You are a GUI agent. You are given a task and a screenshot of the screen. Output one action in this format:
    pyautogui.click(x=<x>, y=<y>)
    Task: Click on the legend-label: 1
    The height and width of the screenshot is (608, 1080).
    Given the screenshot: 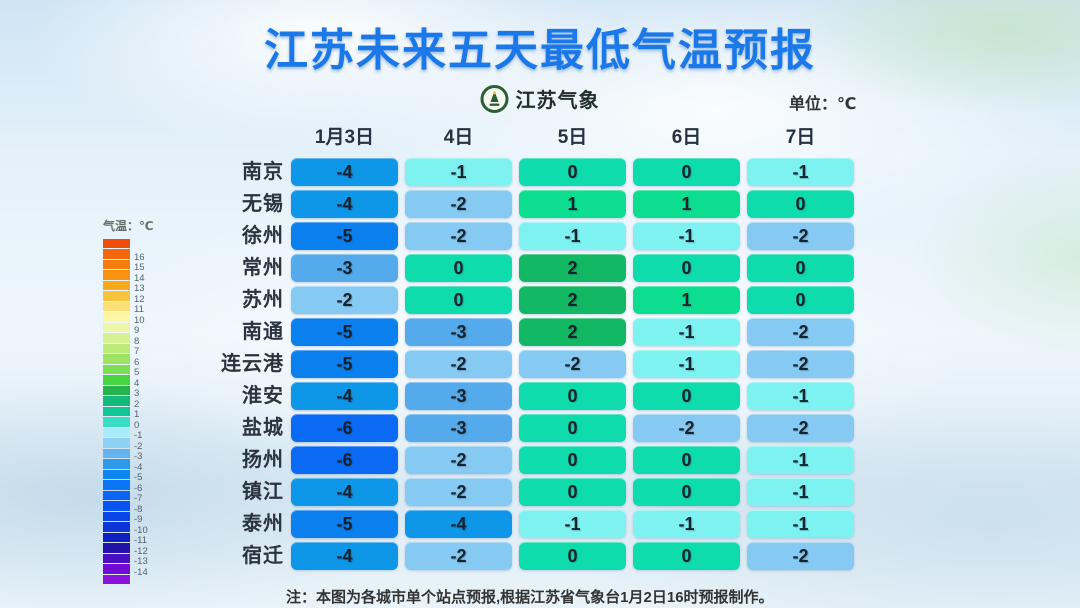 What is the action you would take?
    pyautogui.click(x=137, y=415)
    